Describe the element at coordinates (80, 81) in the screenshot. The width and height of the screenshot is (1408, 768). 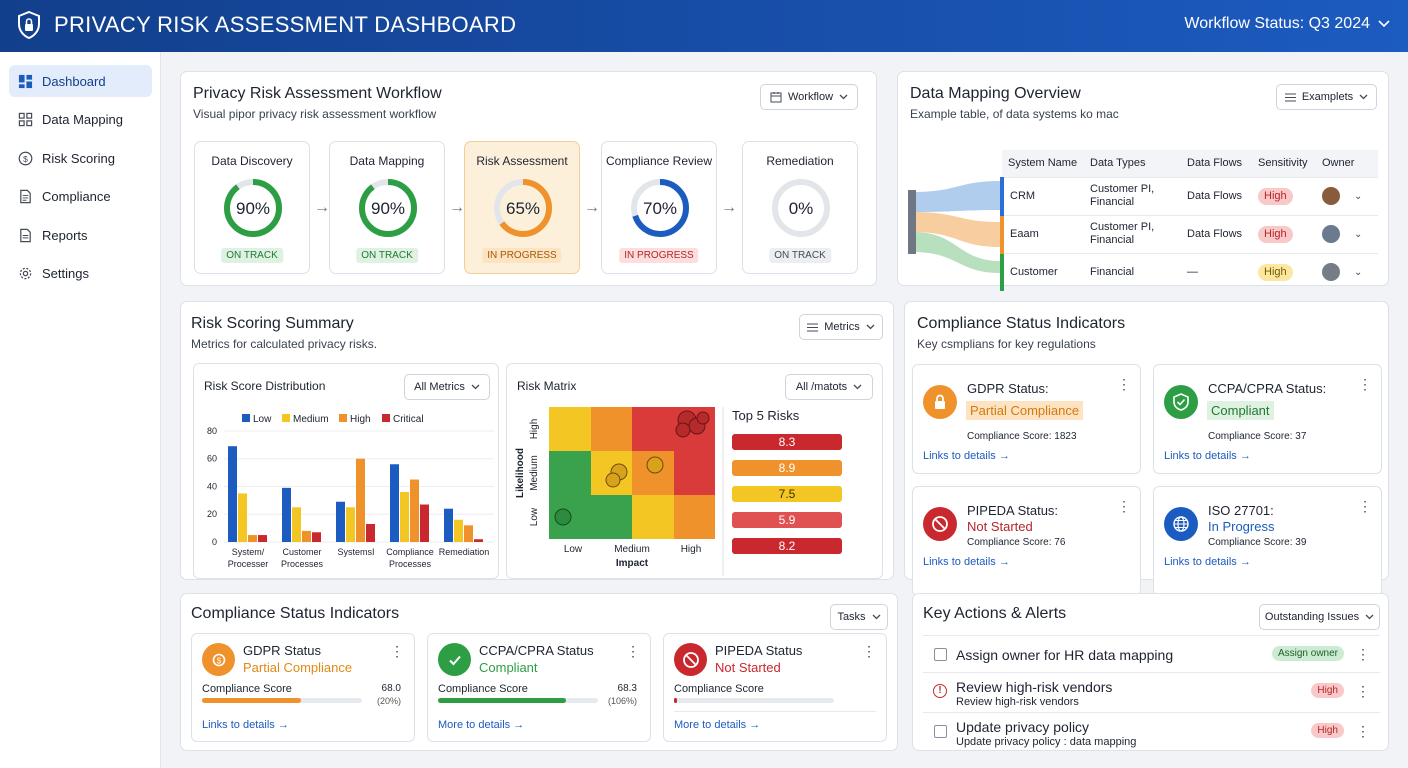
I see `sidebar-item-dashboard: Dashboard` at that location.